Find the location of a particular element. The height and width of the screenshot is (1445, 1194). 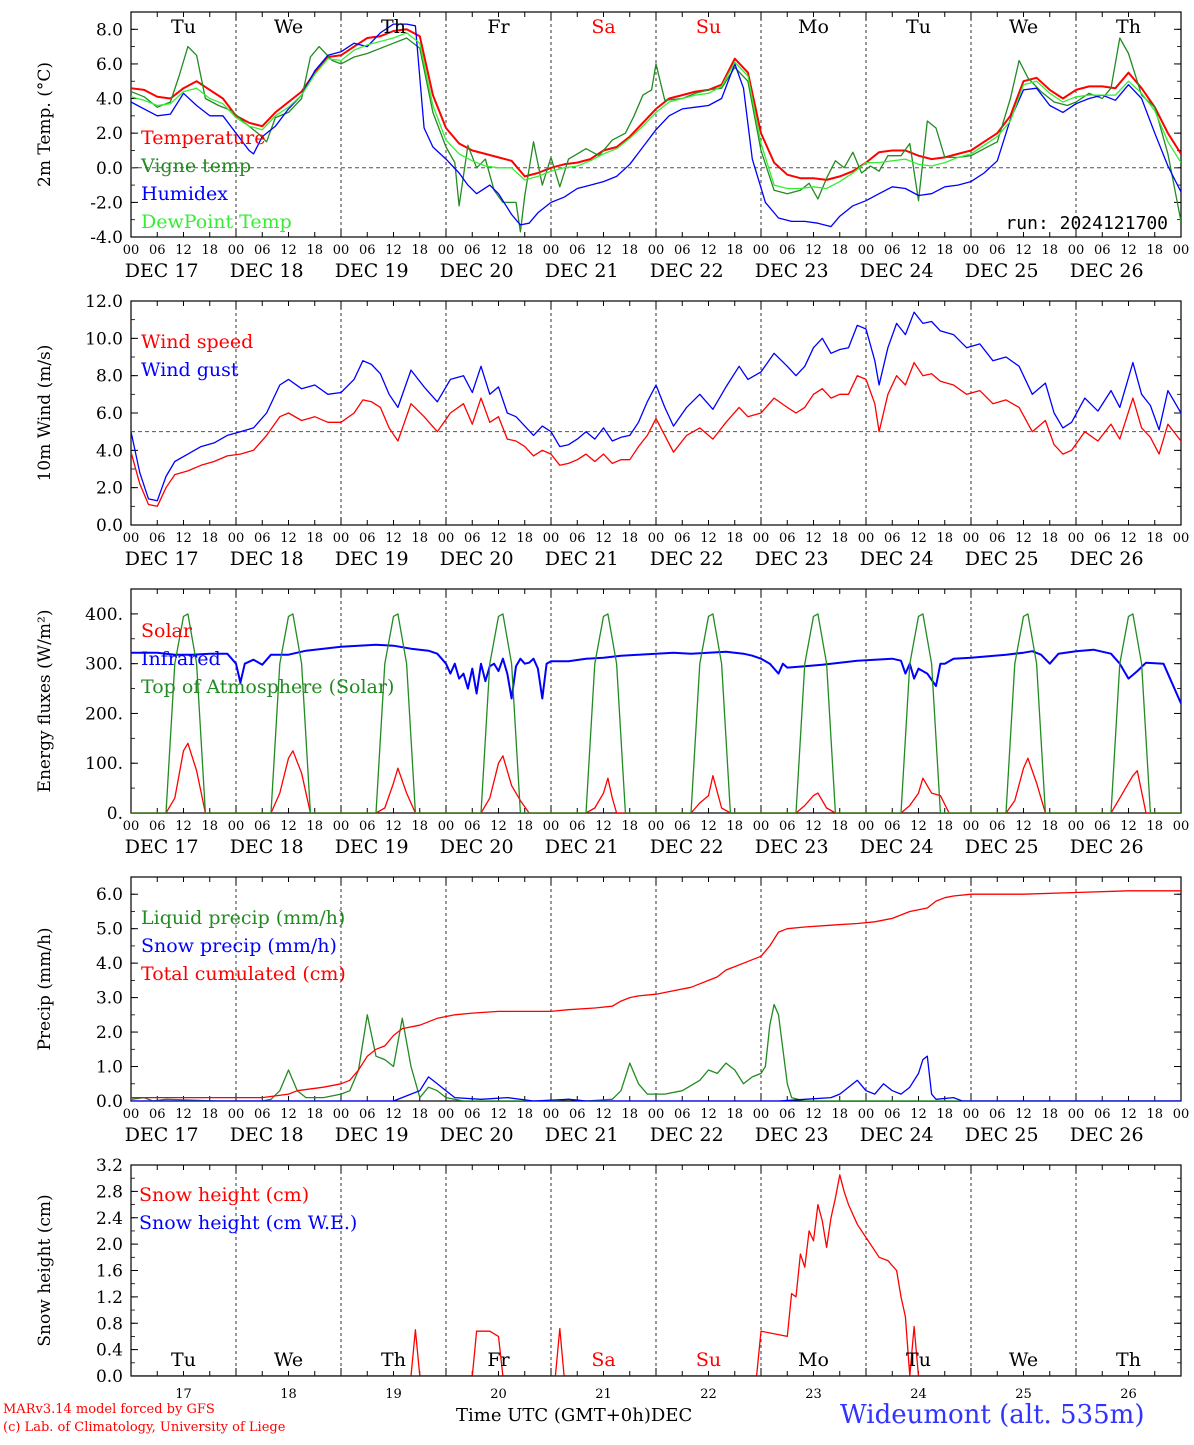

day-label: DEC 18 is located at coordinates (267, 1135).